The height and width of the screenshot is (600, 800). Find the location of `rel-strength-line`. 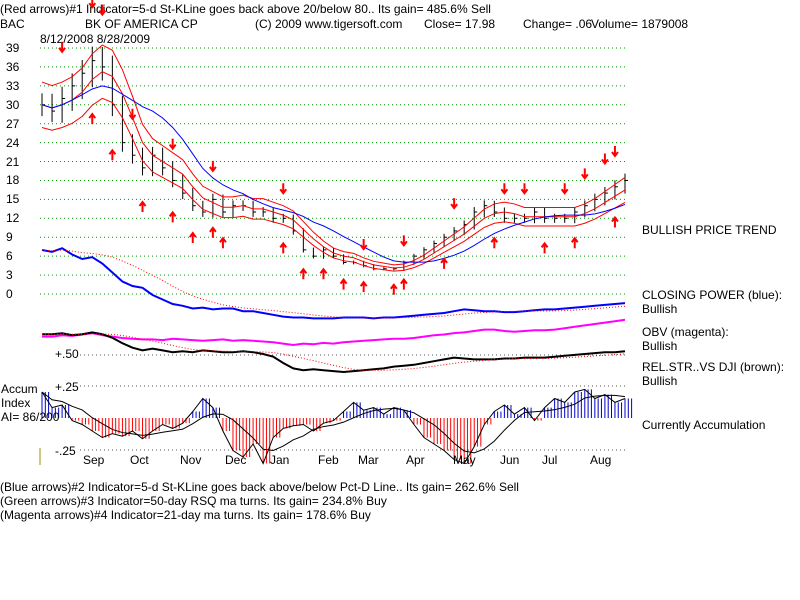

rel-strength-line is located at coordinates (334, 352).